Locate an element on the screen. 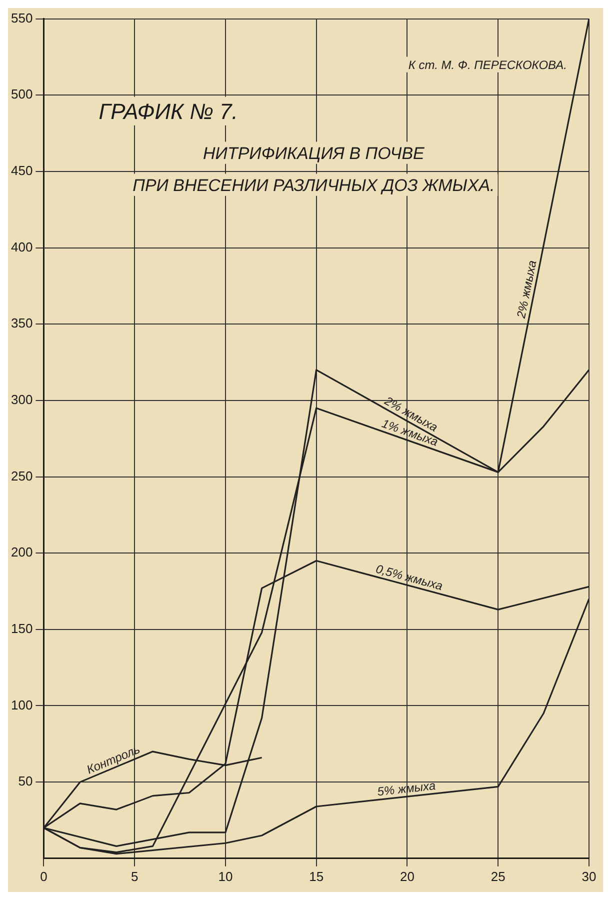 This screenshot has height=900, width=611. y-tick-label: 500 is located at coordinates (21, 94).